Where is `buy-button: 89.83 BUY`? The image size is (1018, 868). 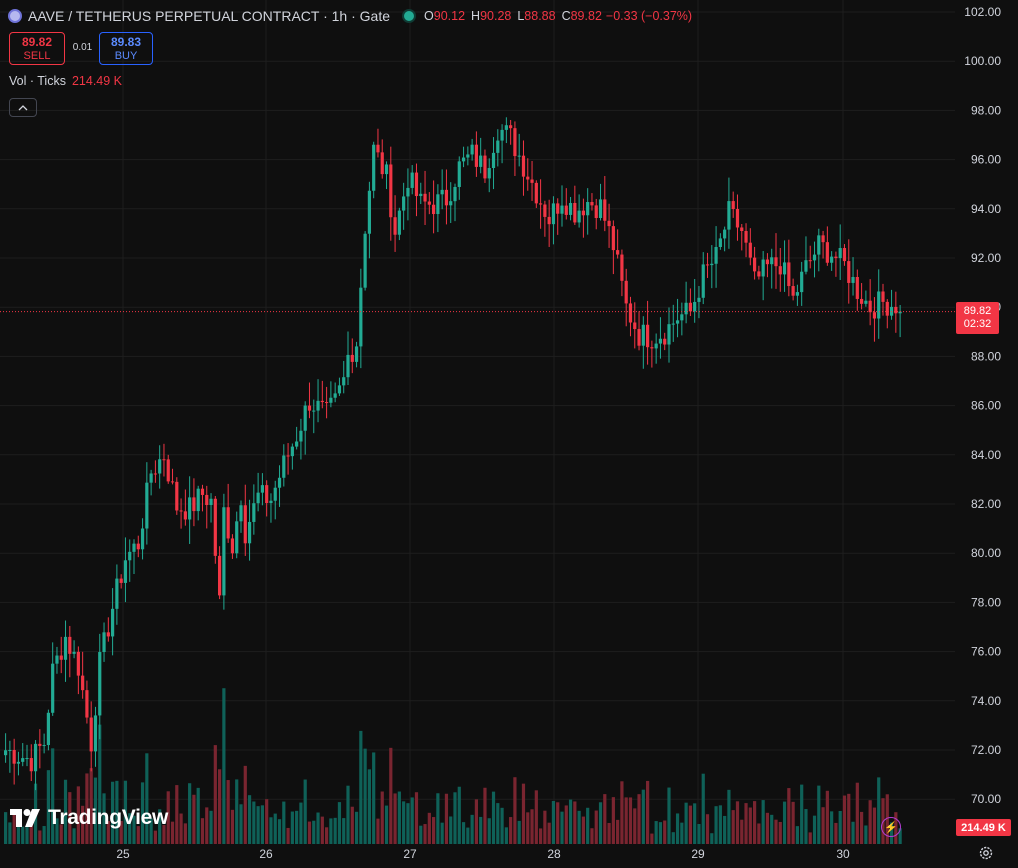 buy-button: 89.83 BUY is located at coordinates (126, 48).